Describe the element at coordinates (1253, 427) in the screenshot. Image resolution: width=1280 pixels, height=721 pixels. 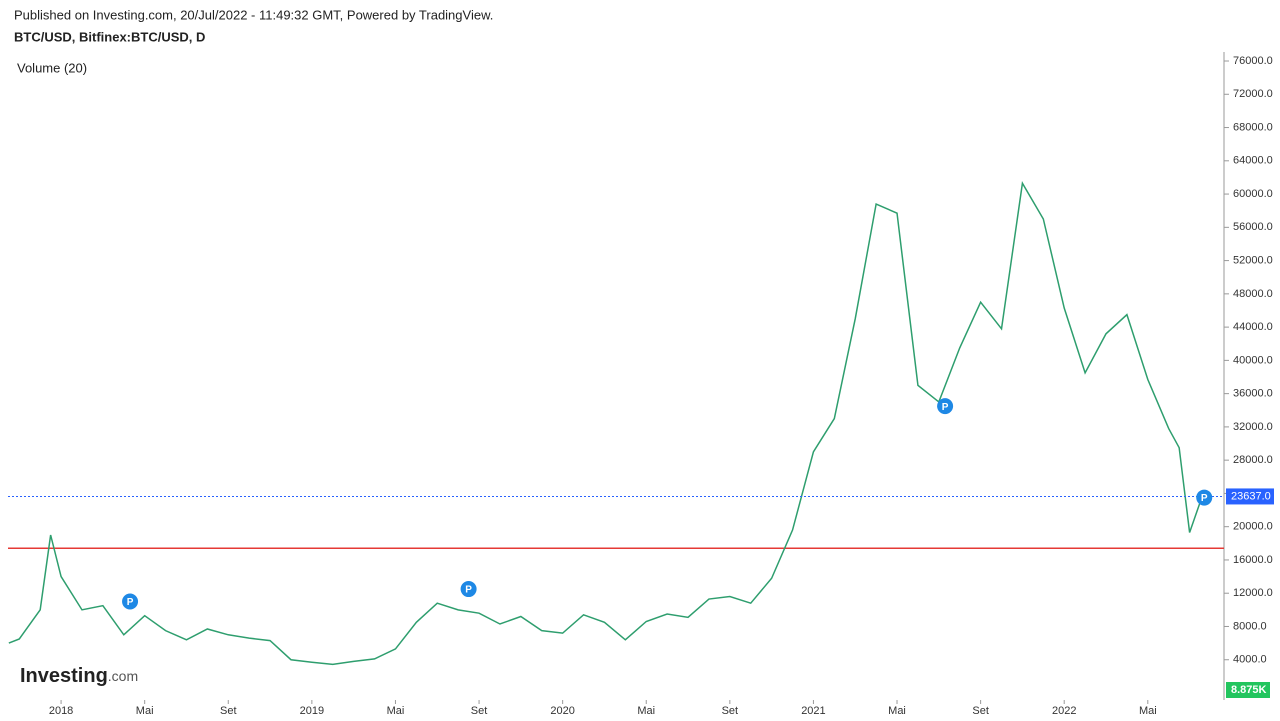
I see `y-tick-label: 32000.0` at that location.